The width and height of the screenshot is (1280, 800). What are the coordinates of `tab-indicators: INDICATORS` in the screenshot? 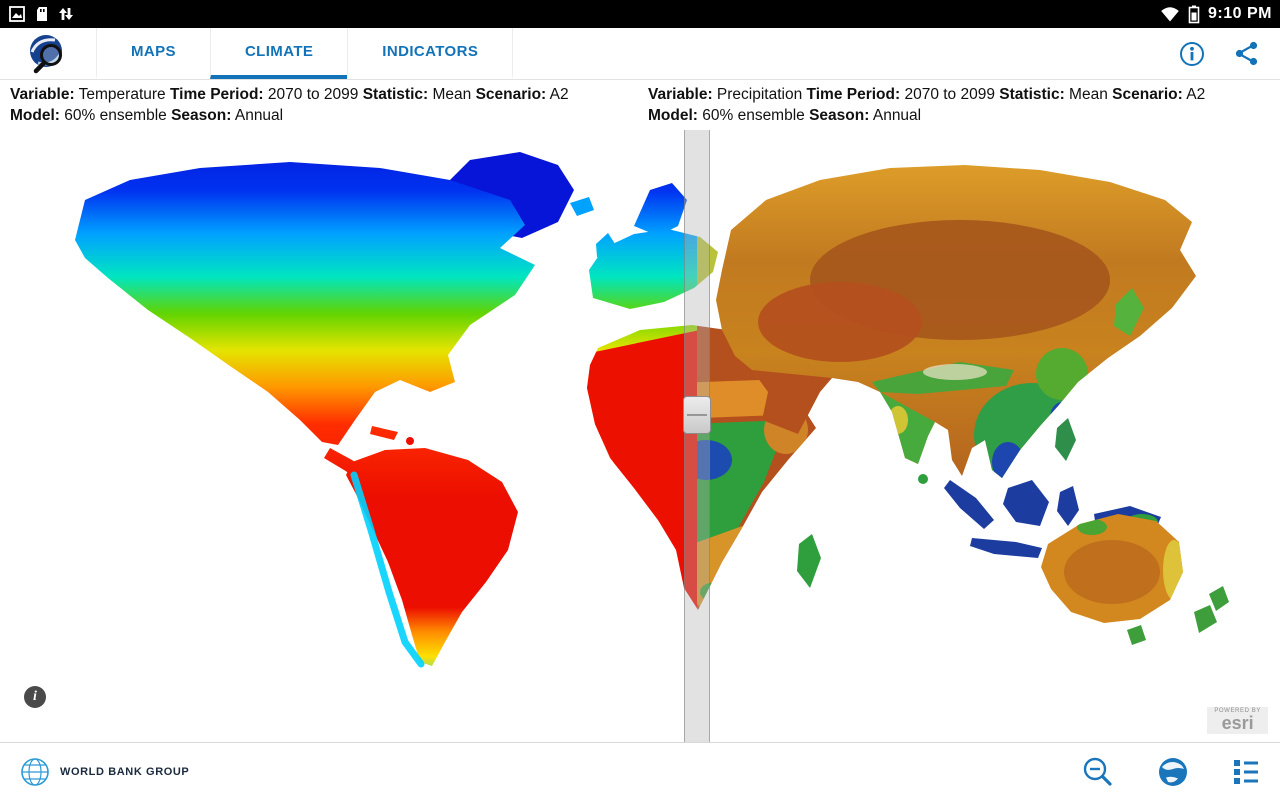 It's located at (430, 53).